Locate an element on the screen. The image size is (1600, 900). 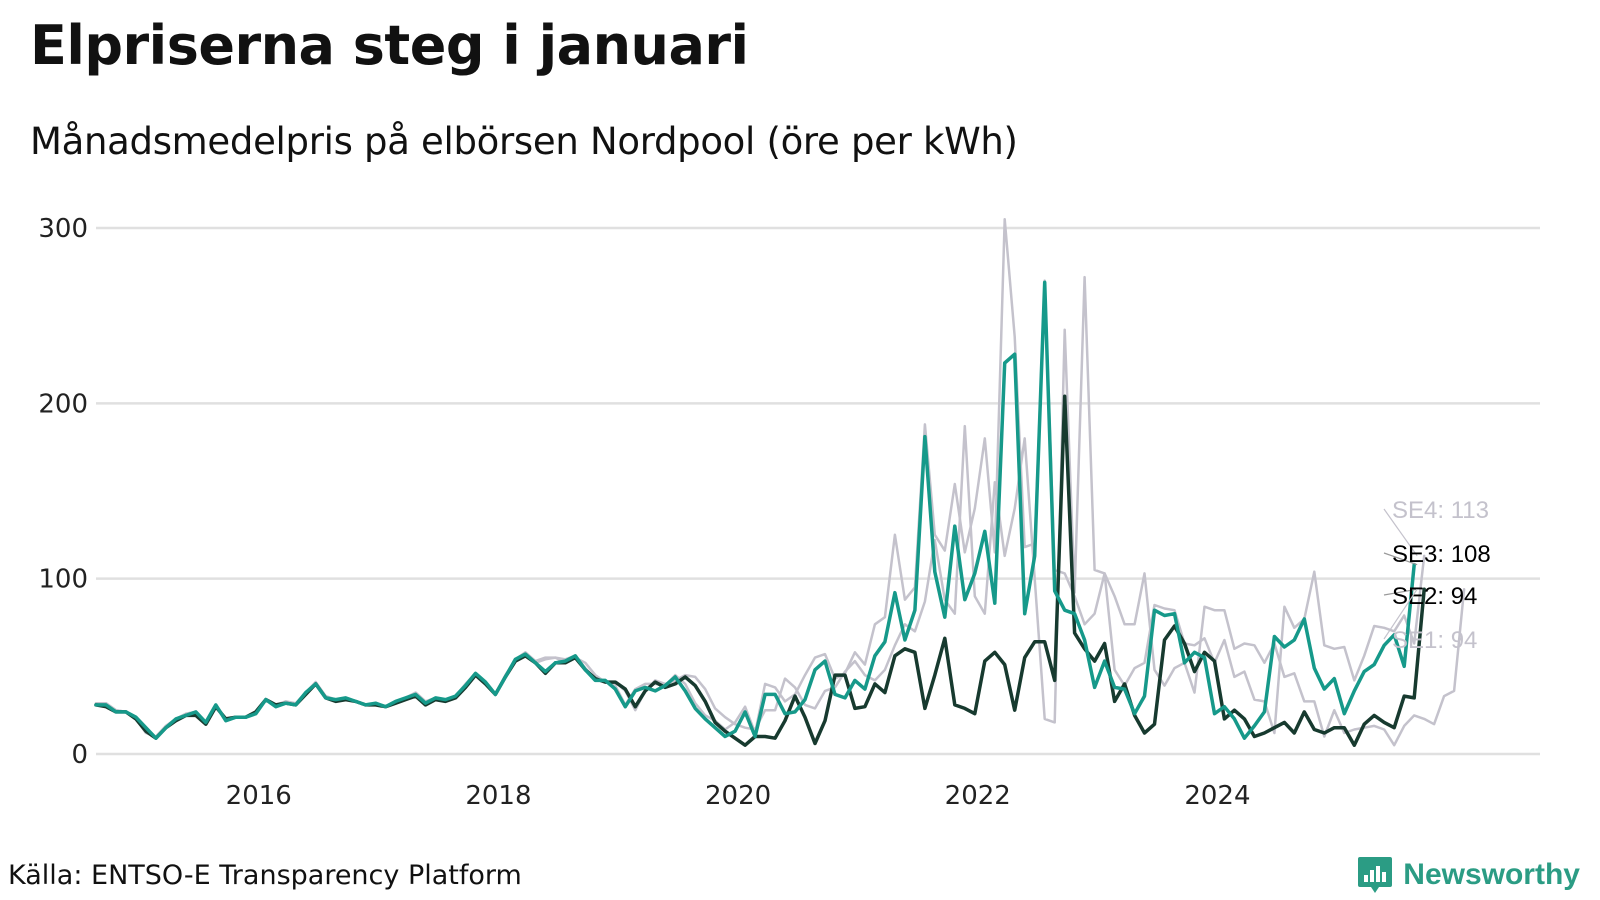
leader-line-se4 is located at coordinates (1400, 532).